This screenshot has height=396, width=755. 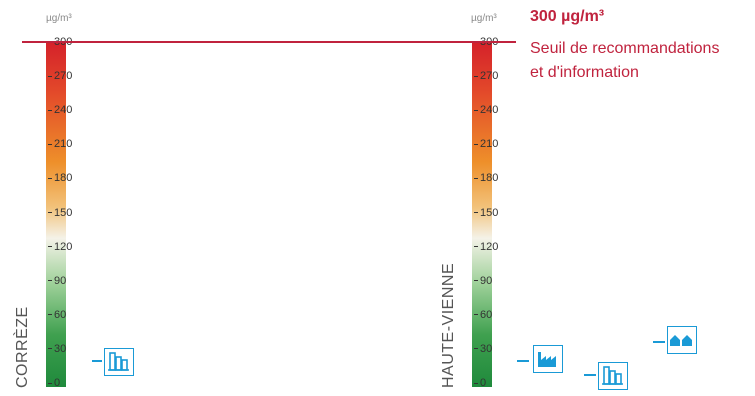 What do you see at coordinates (484, 18) in the screenshot?
I see `unit-label-haute-vienne: µg/m³` at bounding box center [484, 18].